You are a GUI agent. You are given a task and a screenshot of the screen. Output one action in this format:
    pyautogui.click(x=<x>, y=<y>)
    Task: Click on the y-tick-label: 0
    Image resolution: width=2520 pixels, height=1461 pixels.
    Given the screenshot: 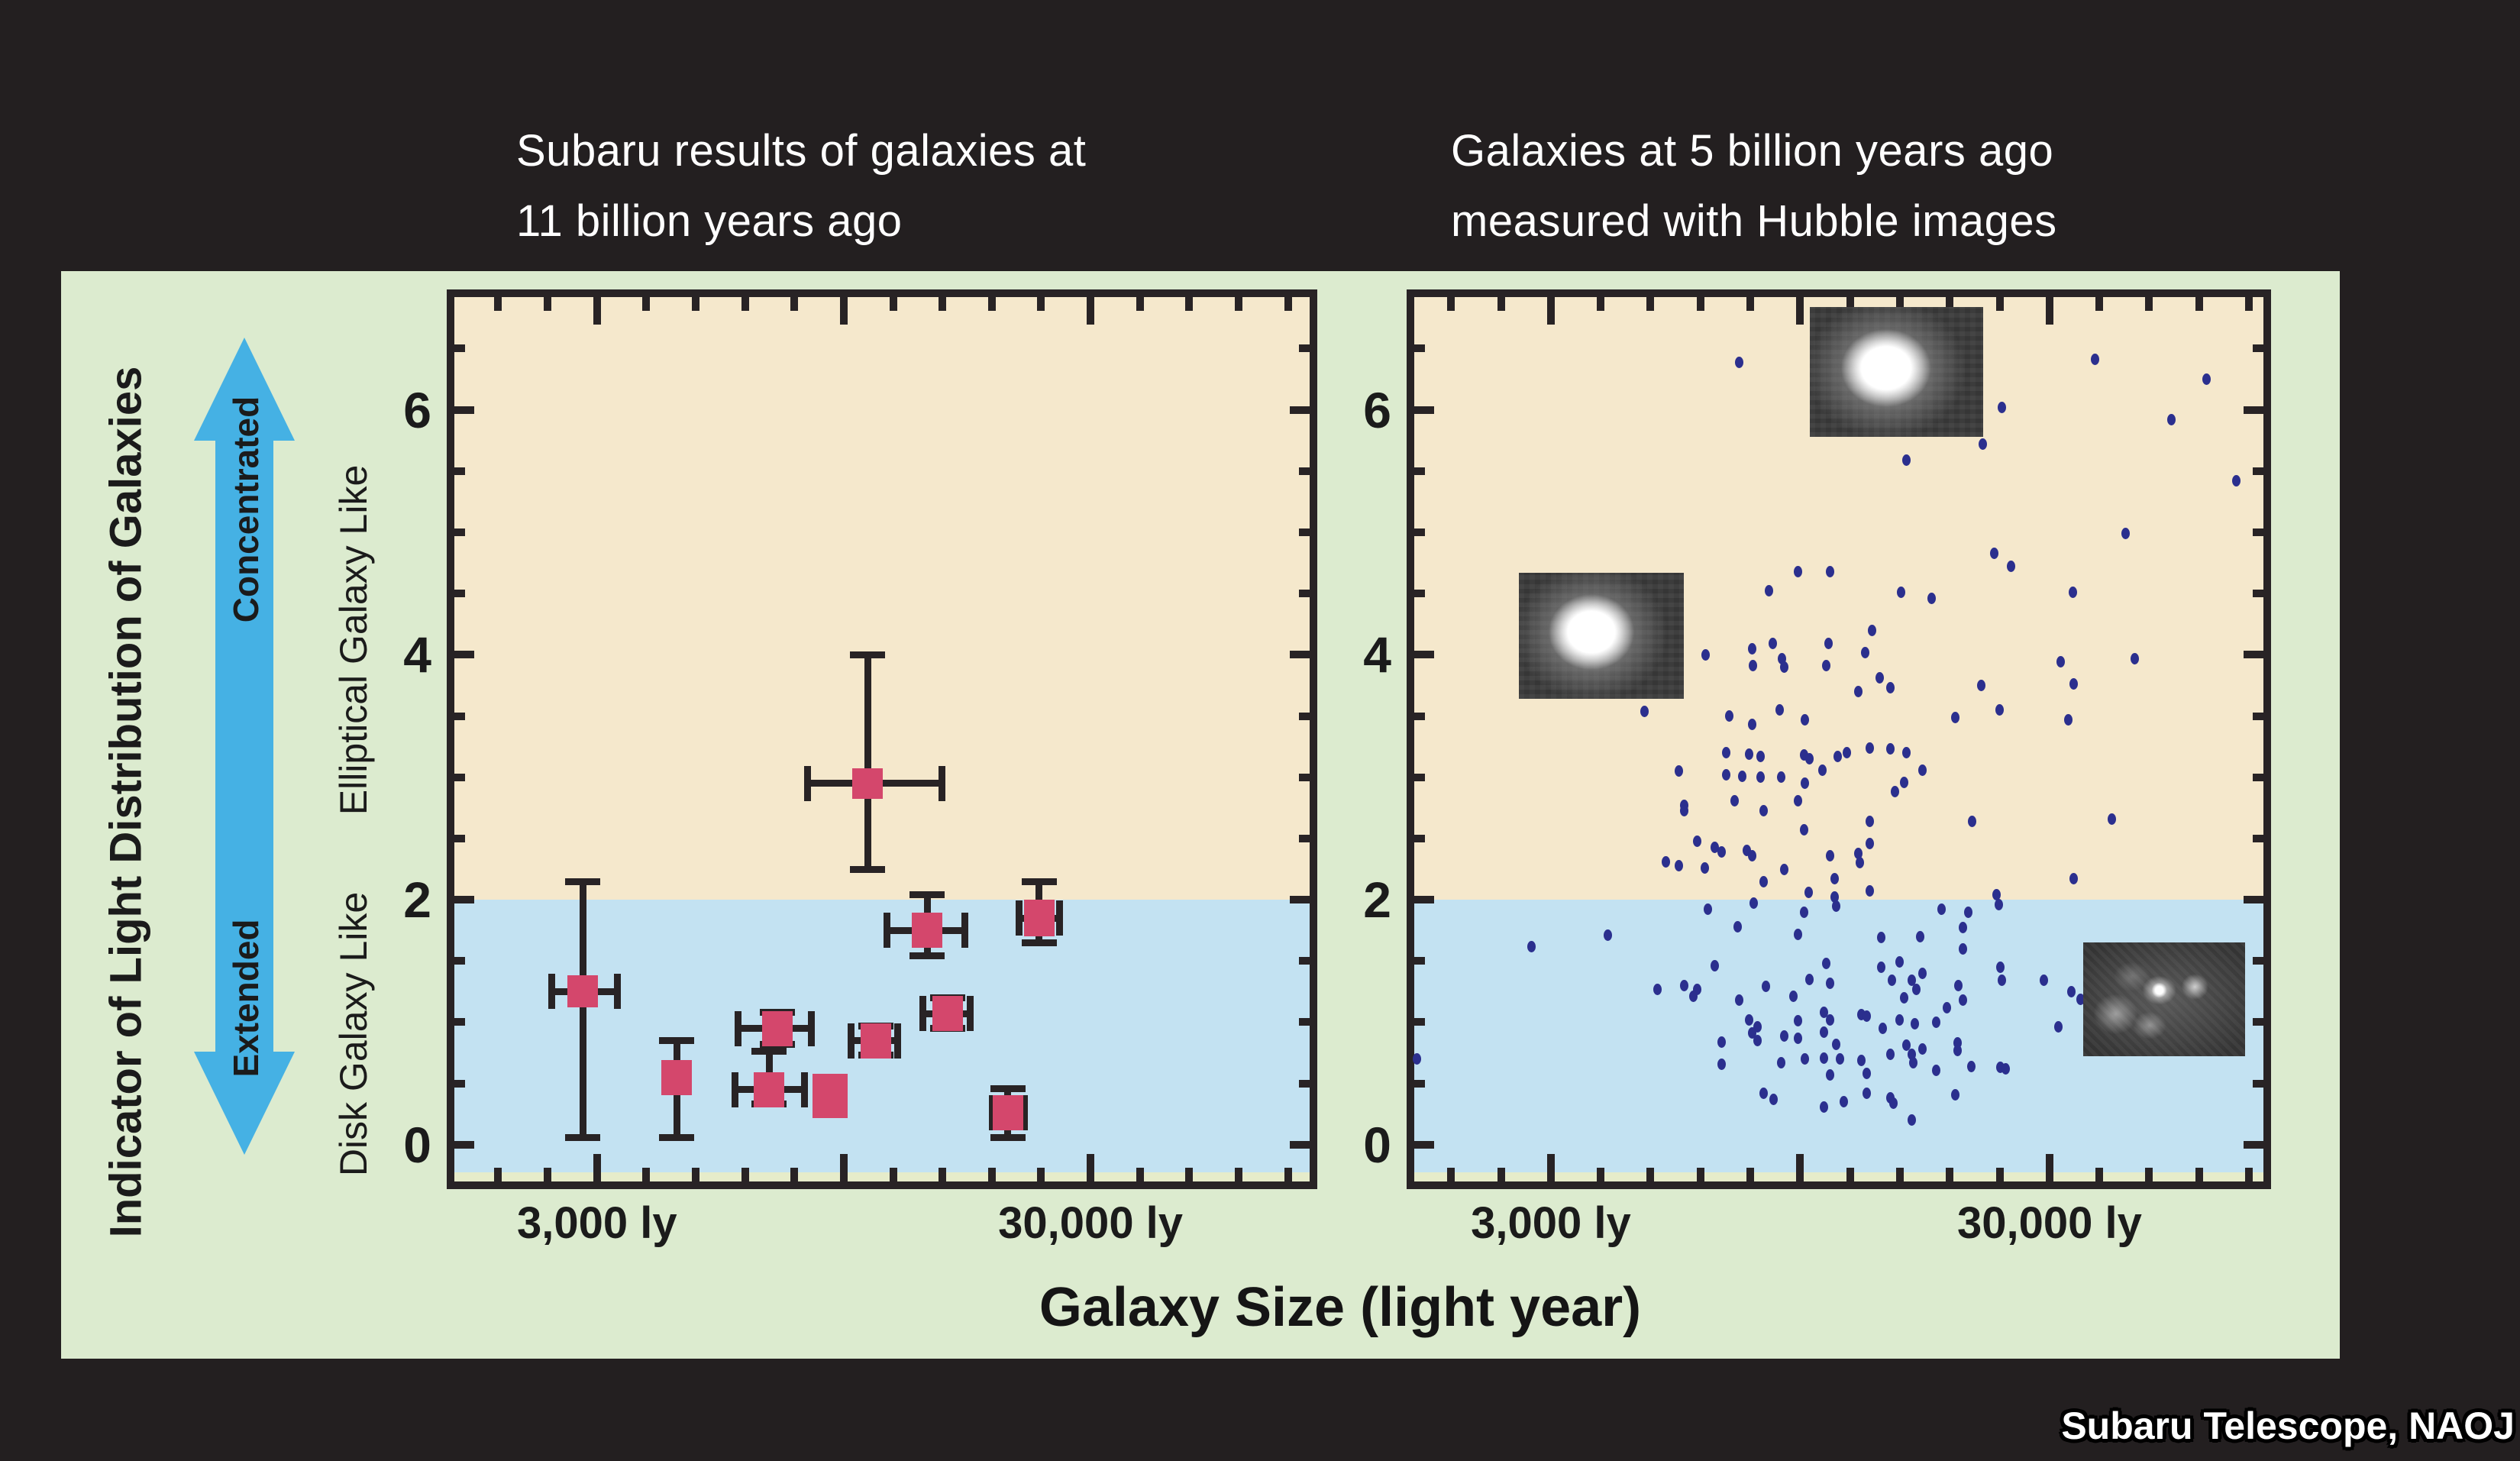 What is the action you would take?
    pyautogui.click(x=417, y=1144)
    